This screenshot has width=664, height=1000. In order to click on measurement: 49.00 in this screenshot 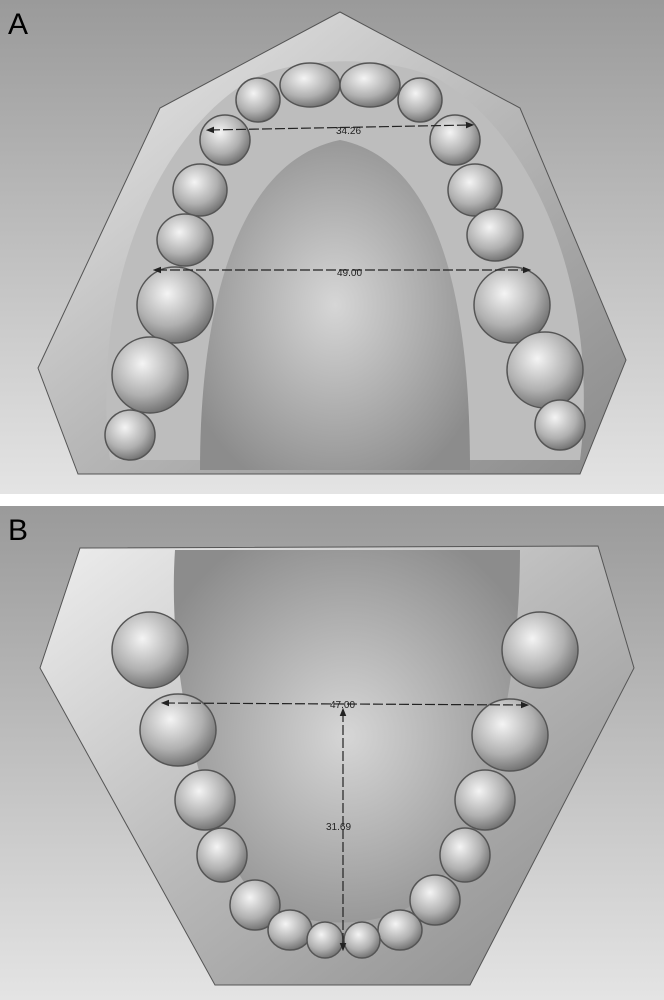, I will do `click(349, 273)`.